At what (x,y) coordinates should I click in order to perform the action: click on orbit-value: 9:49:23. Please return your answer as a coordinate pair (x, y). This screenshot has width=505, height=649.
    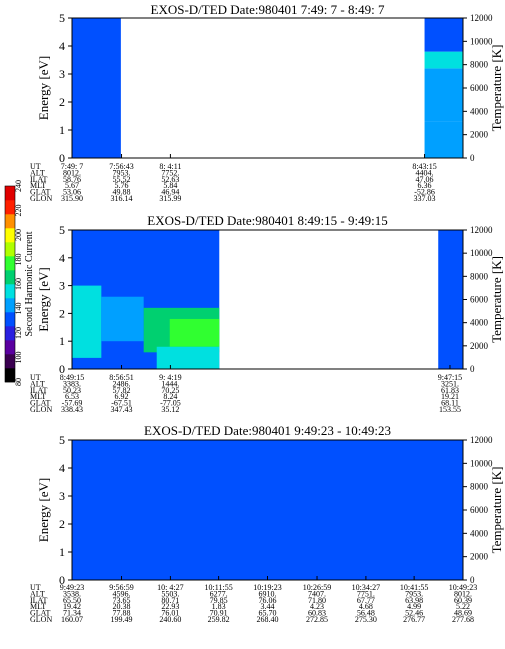
    Looking at the image, I should click on (72, 587).